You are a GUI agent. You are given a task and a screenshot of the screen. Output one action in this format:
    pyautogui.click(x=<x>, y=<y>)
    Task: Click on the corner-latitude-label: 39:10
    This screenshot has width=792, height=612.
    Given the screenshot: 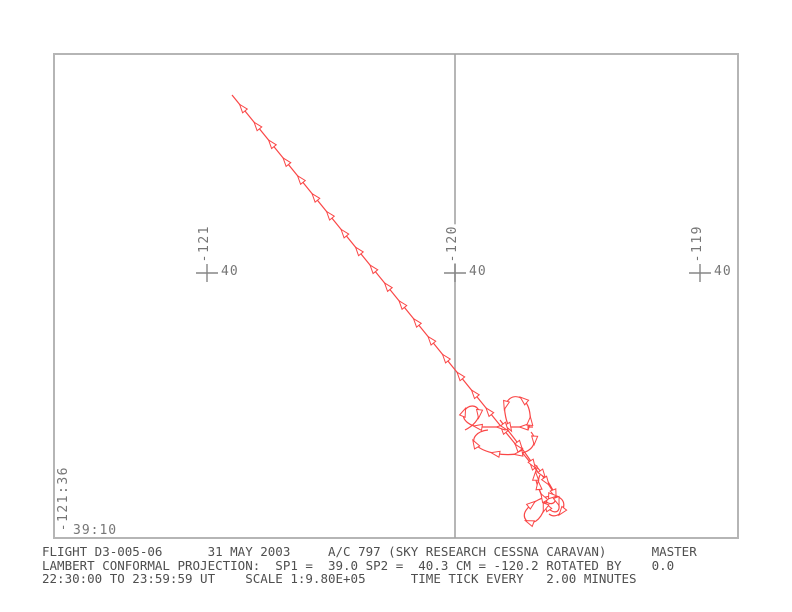 What is the action you would take?
    pyautogui.click(x=95, y=530)
    